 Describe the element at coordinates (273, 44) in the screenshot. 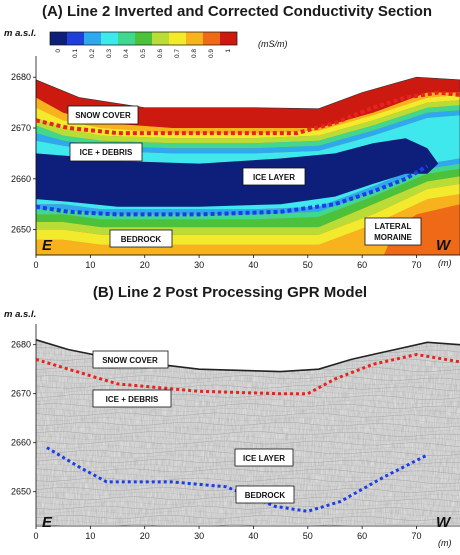

I see `colorbar-unit: (mS/m)` at that location.